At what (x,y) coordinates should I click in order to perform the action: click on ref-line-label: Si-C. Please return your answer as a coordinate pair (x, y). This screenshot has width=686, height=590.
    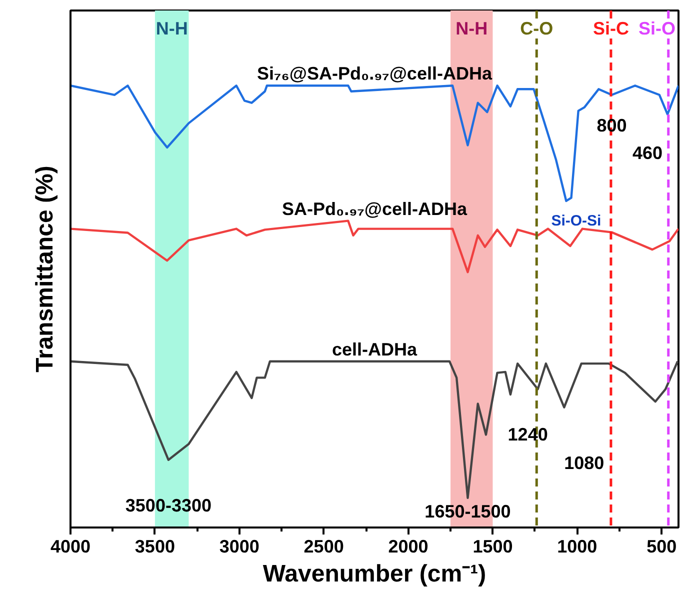
    Looking at the image, I should click on (610, 28).